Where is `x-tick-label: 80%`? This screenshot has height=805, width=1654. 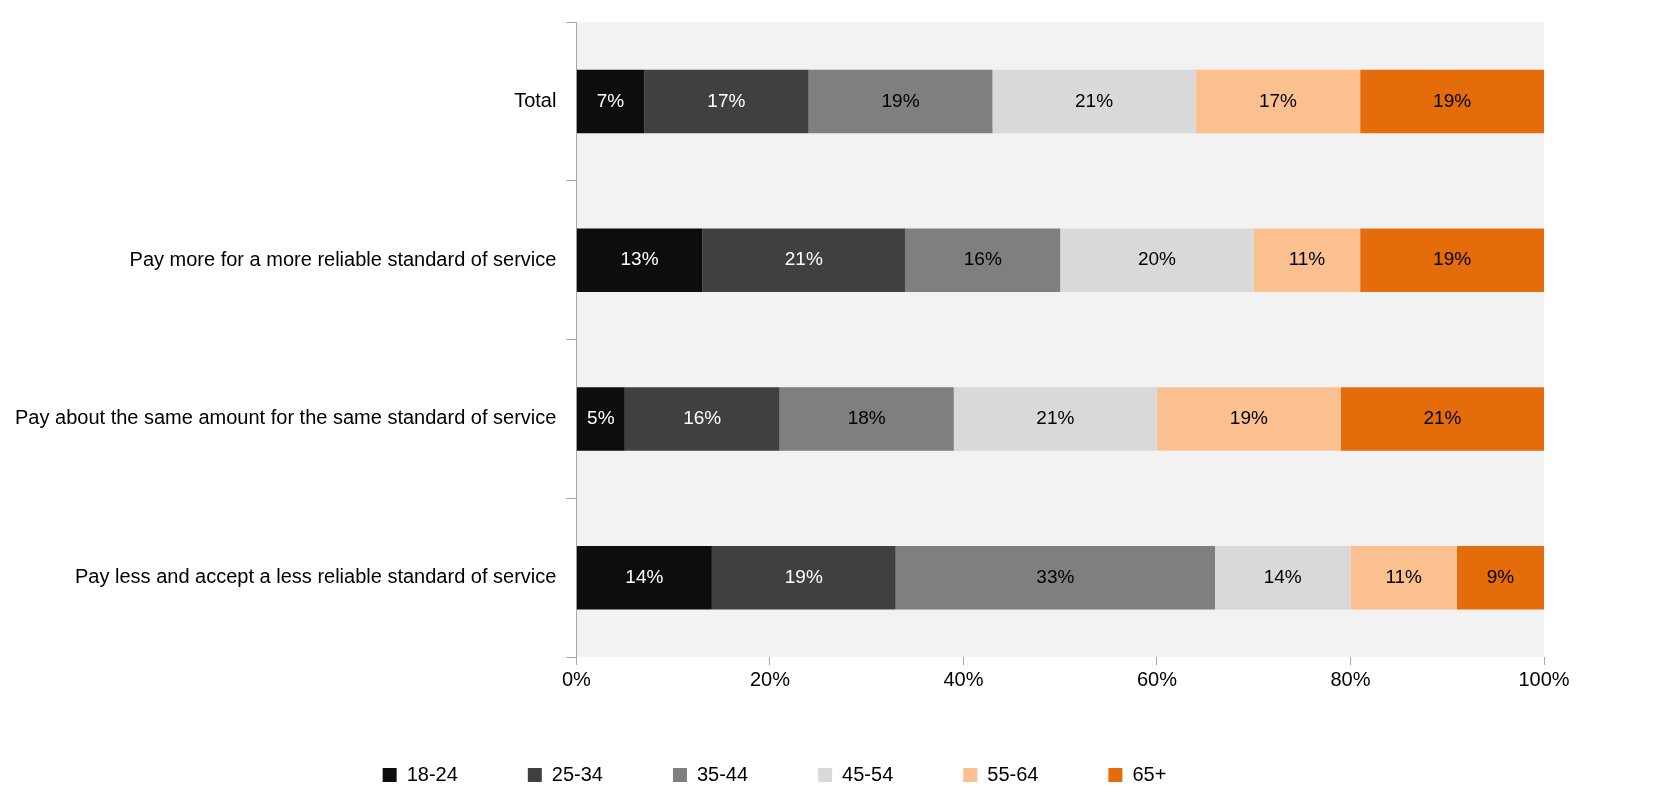 x-tick-label: 80% is located at coordinates (1350, 678).